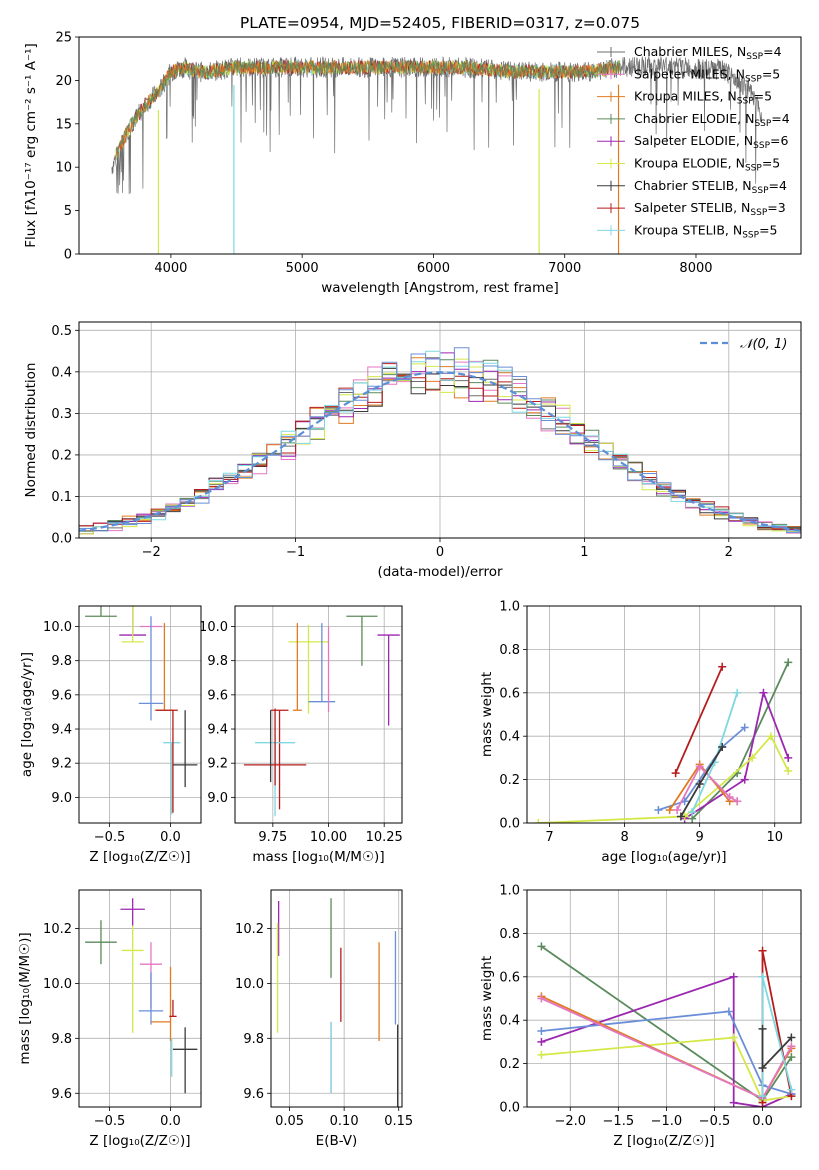 This screenshot has height=1170, width=819. Describe the element at coordinates (707, 75) in the screenshot. I see `legend-entry: Salpeter MILES, NSSP=5` at that location.